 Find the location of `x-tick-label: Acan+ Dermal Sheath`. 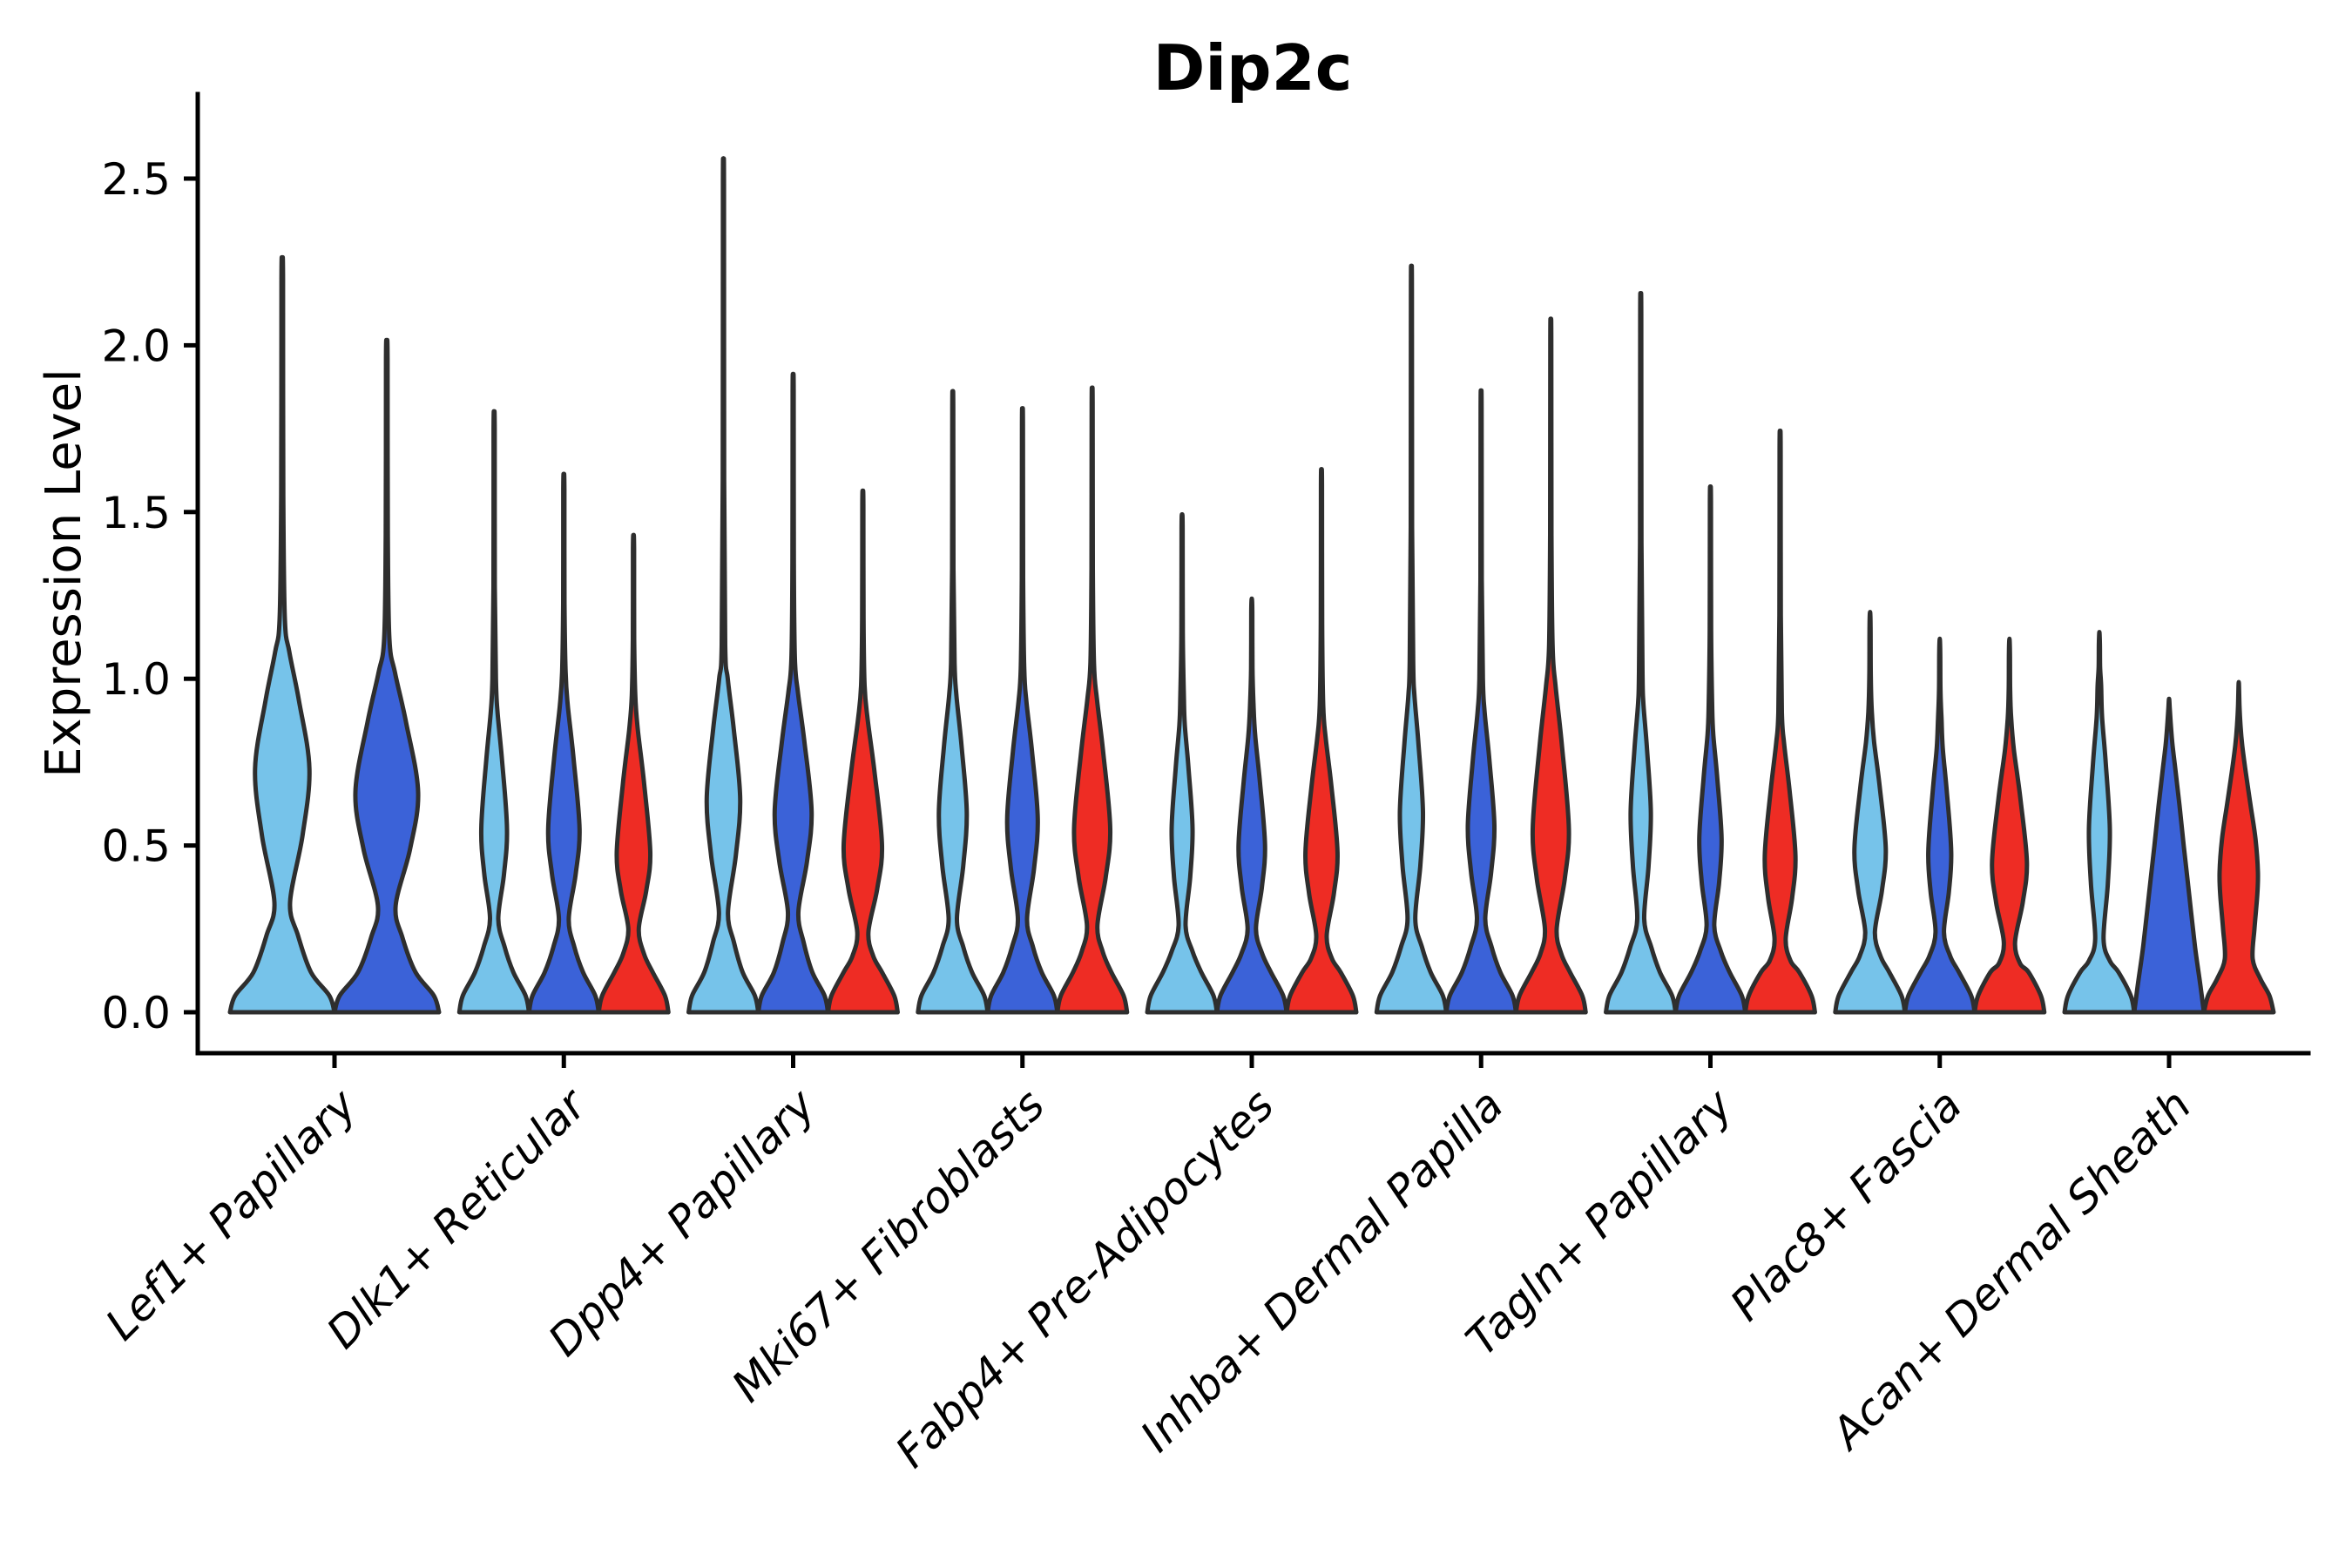

x-tick-label: Acan+ Dermal Sheath is located at coordinates (2011, 1270).